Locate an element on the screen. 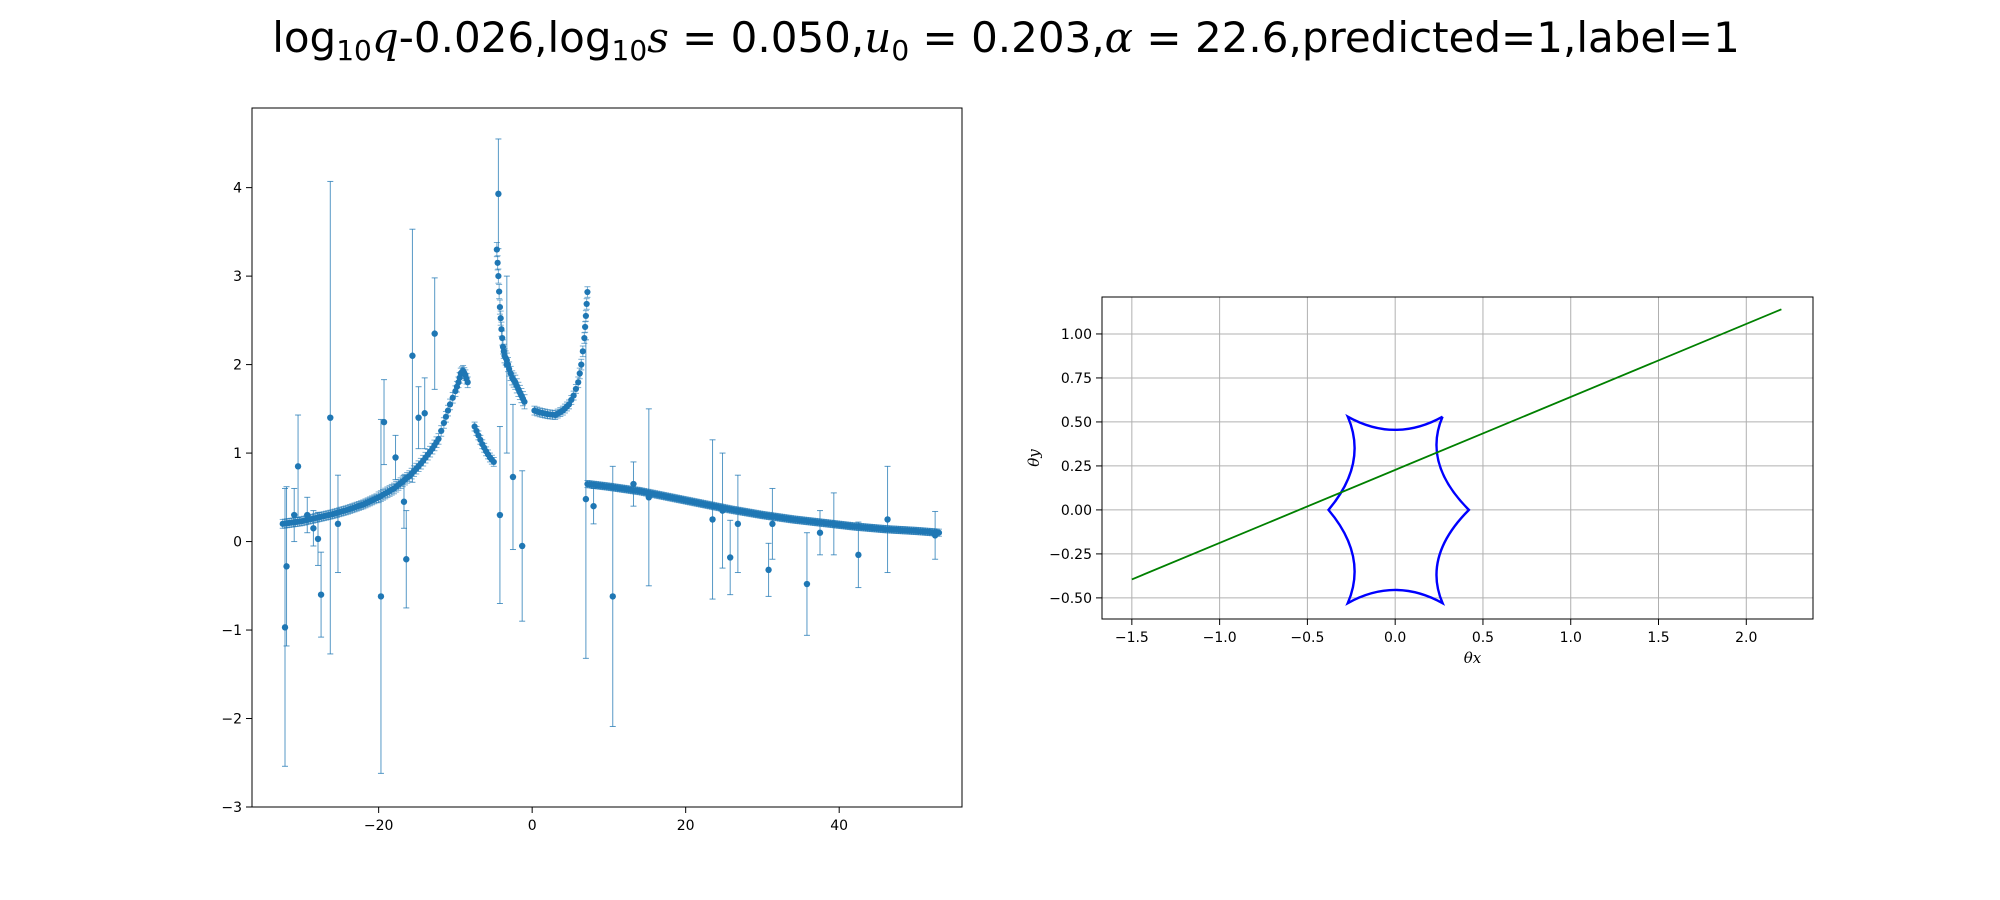  caustic-frame is located at coordinates (1457, 458).